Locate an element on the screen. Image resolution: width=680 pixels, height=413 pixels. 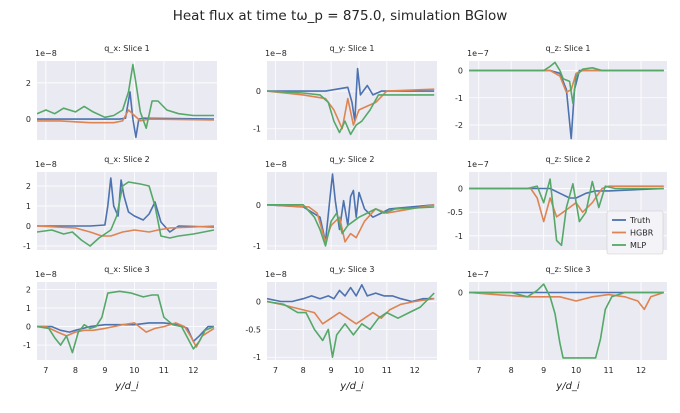
panel-4: 2 1 0 -1 1e−8 q_x: Slice 2 is located at coordinates (120, 203).